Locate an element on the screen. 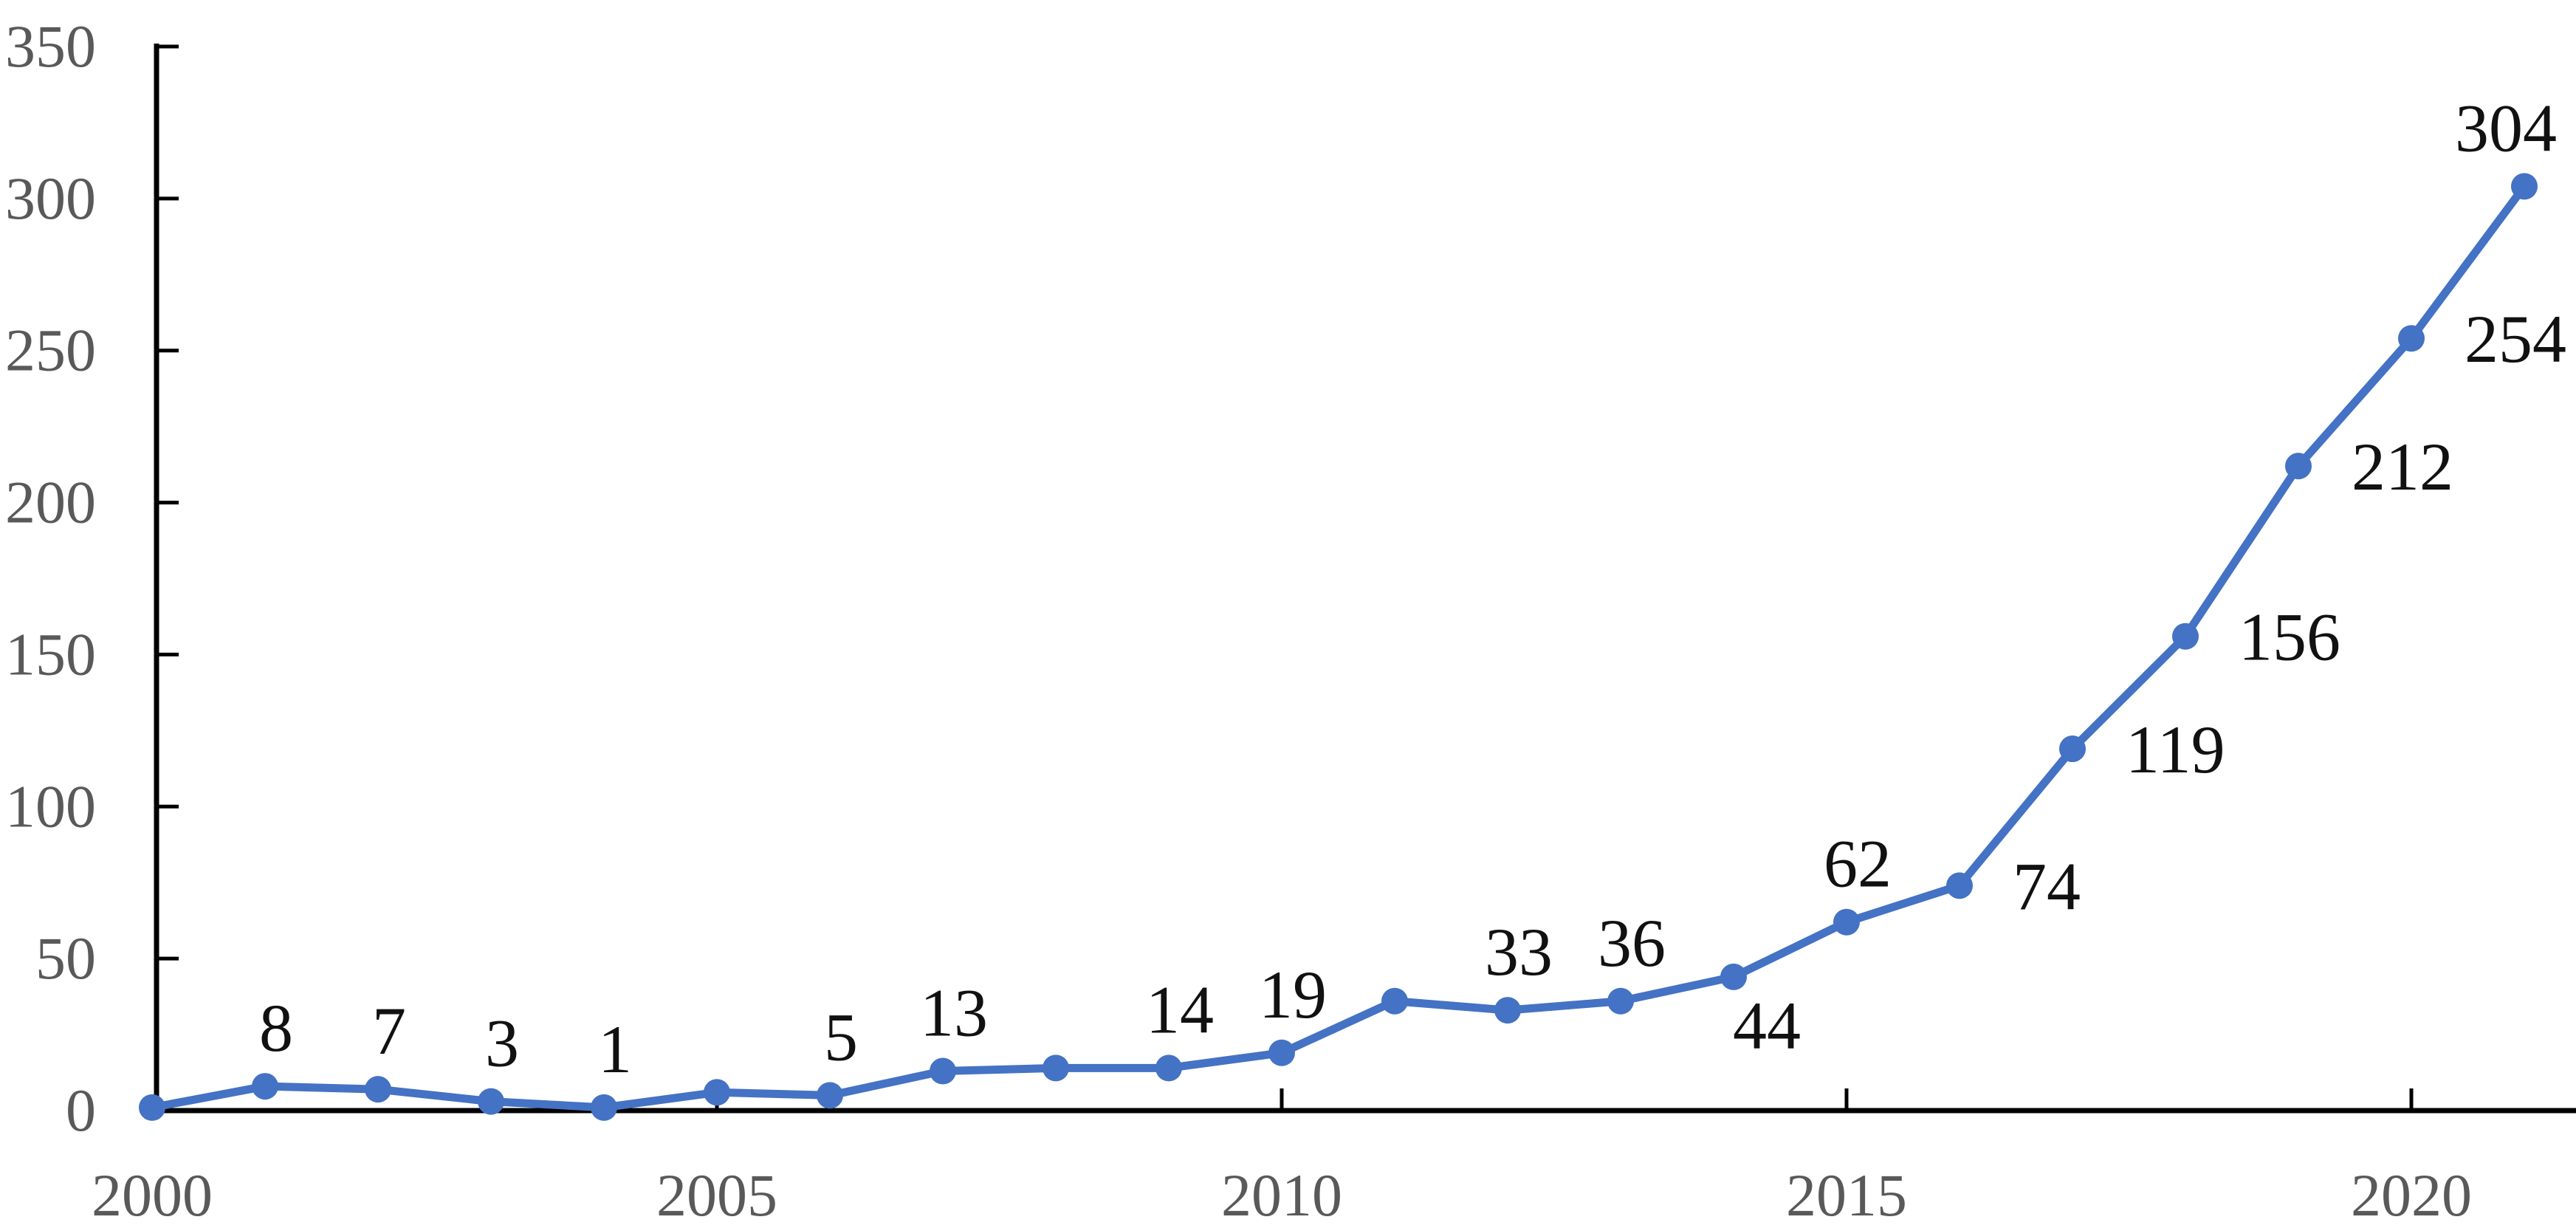 This screenshot has width=2576, height=1228. data-point-label: 254 is located at coordinates (2515, 339).